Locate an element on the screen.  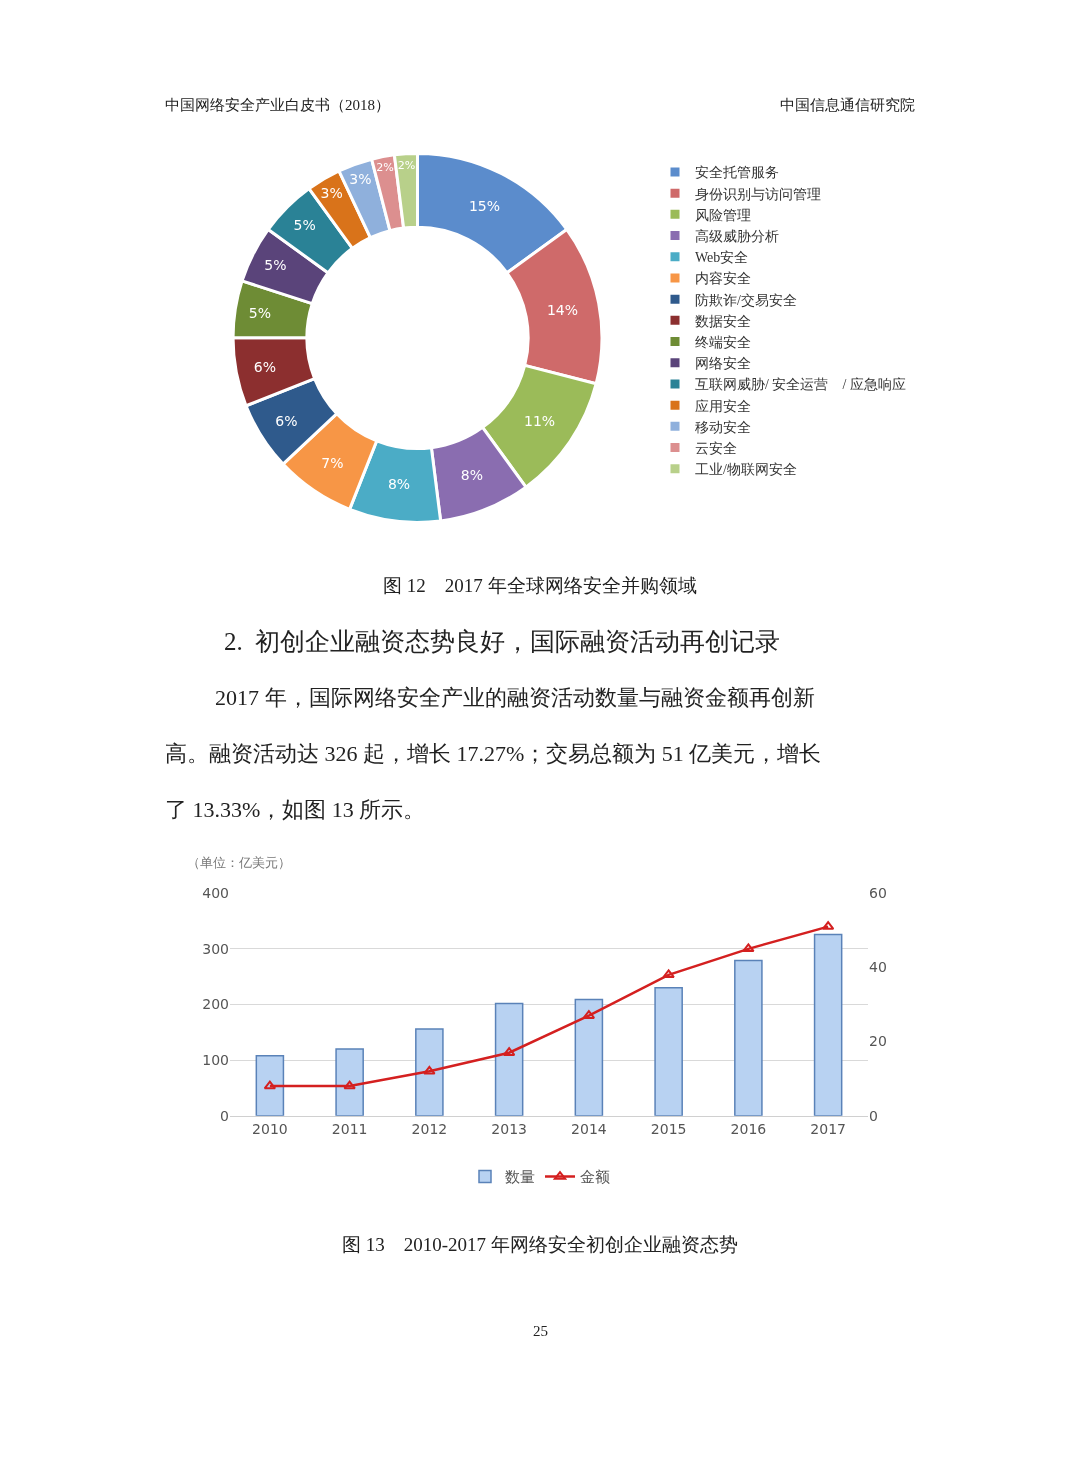
text: （单位：亿美元） is located at coordinates (239, 862).